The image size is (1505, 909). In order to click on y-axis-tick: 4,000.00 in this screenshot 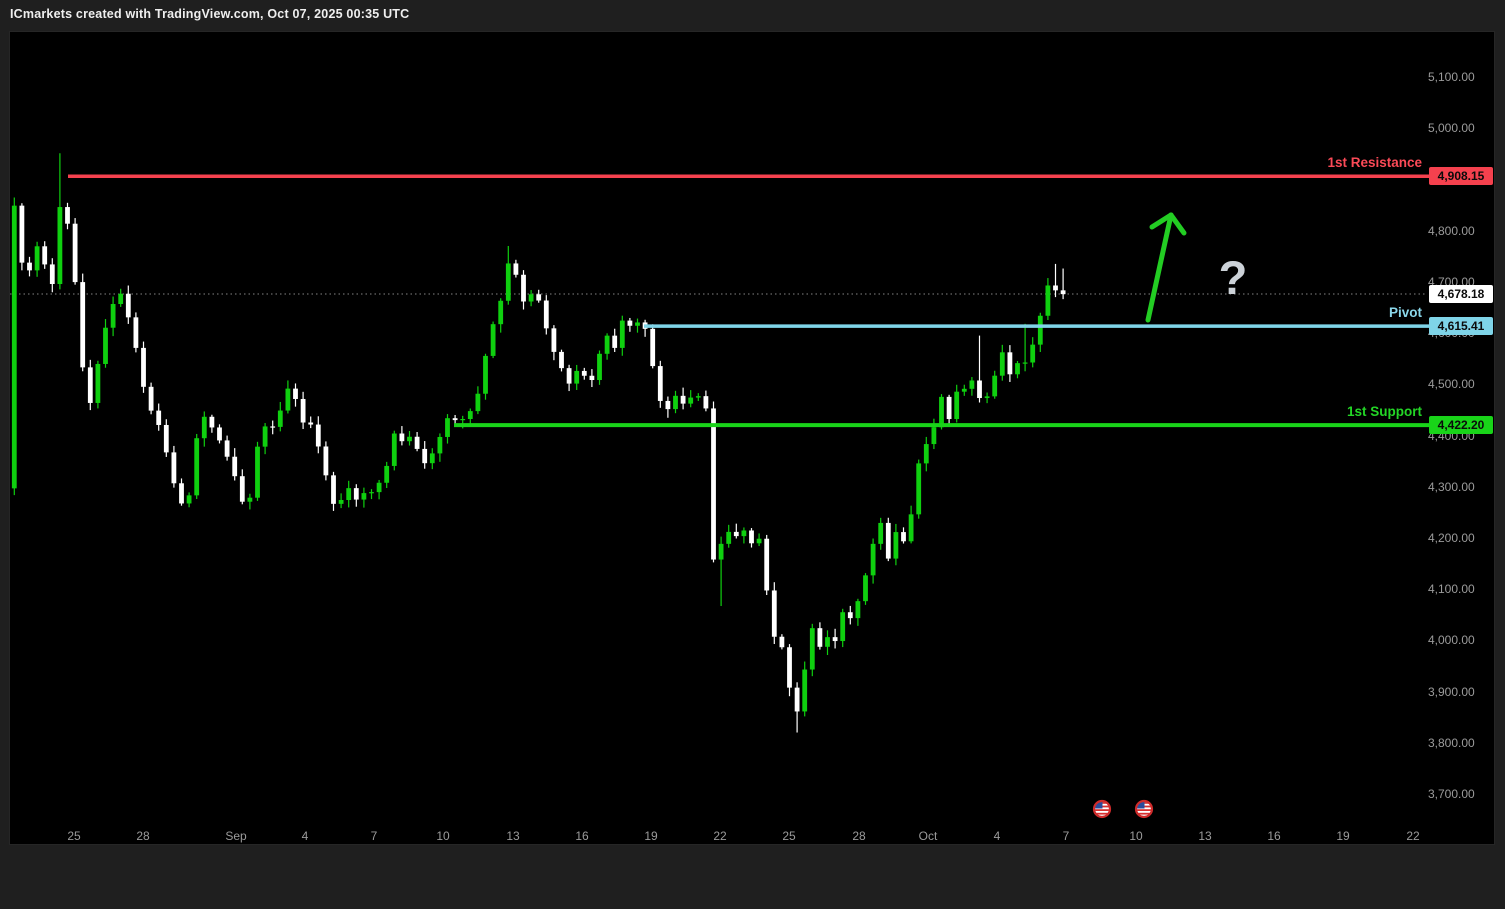, I will do `click(1451, 640)`.